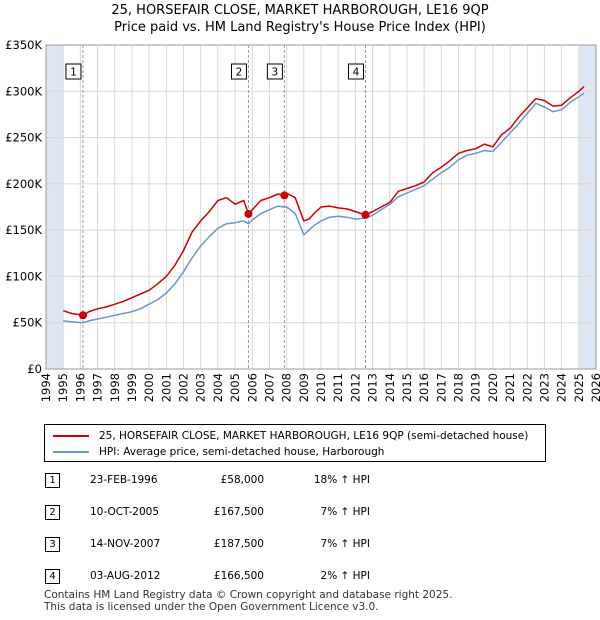 The width and height of the screenshot is (600, 620). What do you see at coordinates (63, 387) in the screenshot?
I see `x-tick-label: 1995` at bounding box center [63, 387].